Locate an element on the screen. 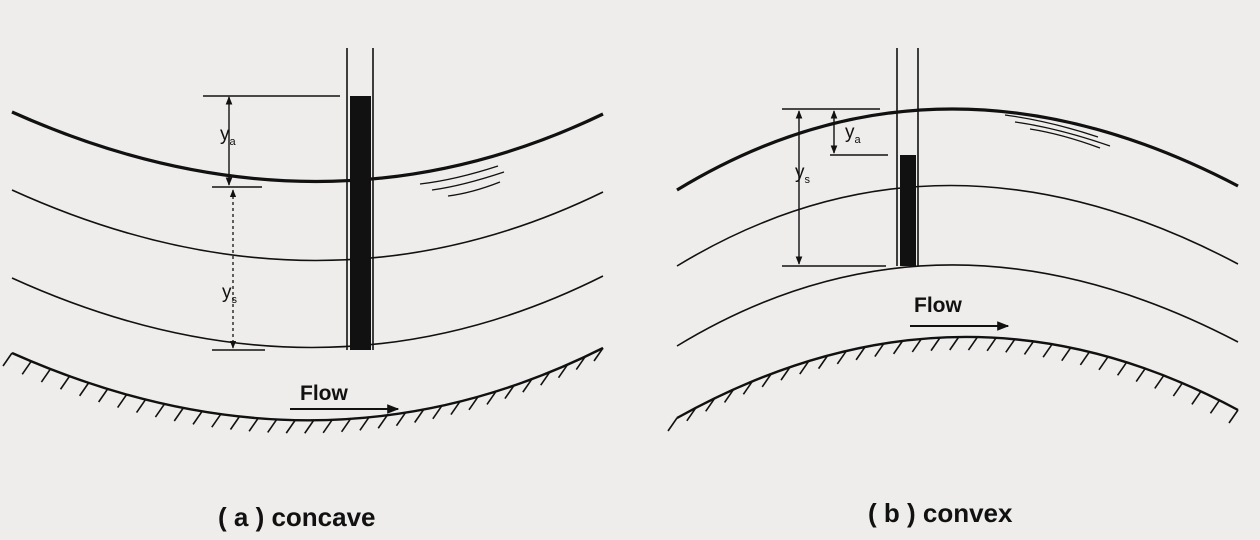 The height and width of the screenshot is (540, 1260). concave-ya-label: ya is located at coordinates (228, 136).